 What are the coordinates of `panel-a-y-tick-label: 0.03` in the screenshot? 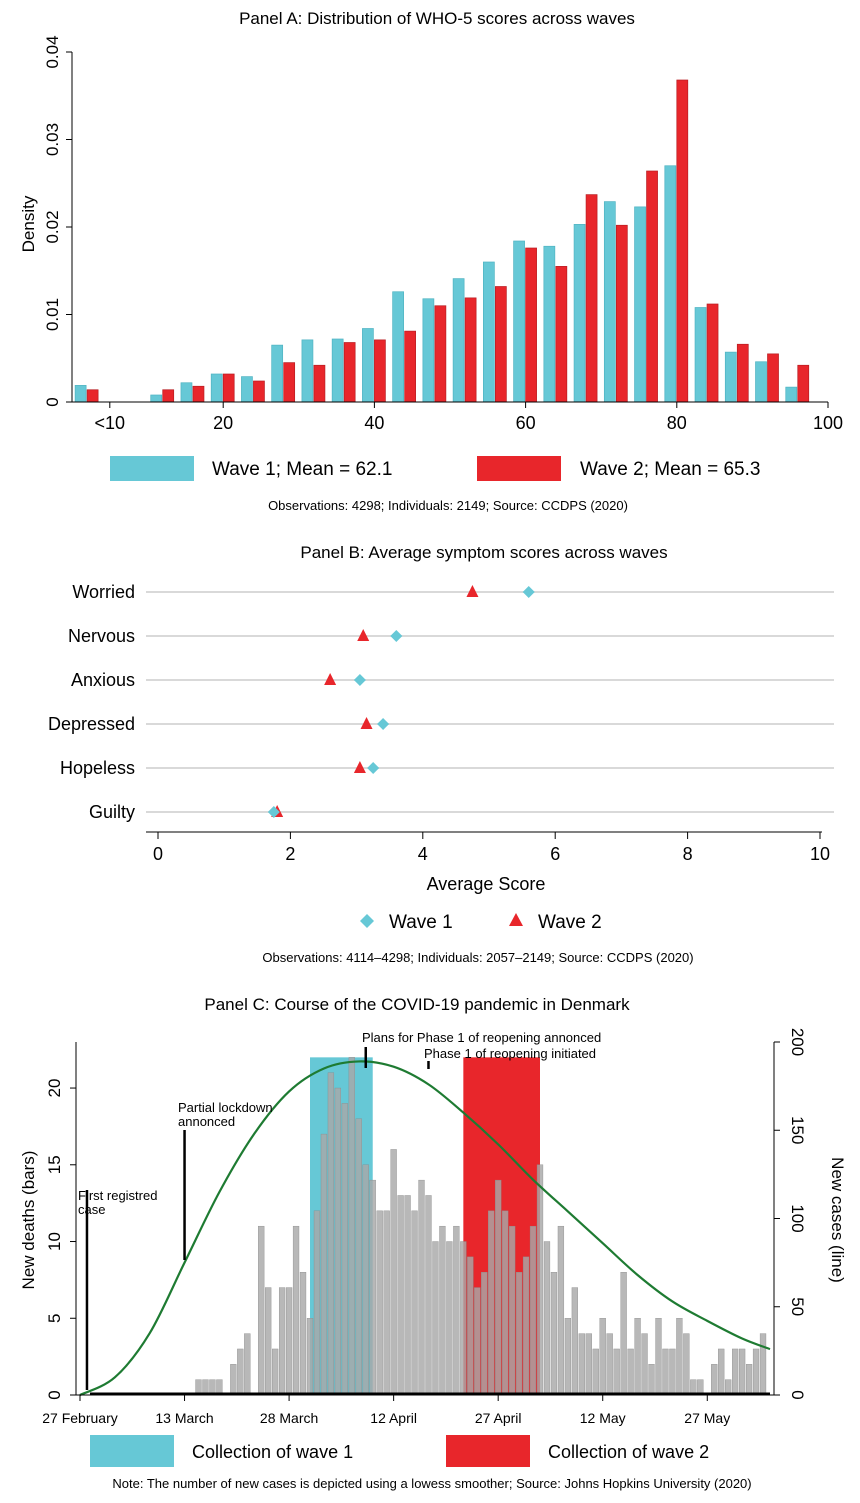 It's located at (52, 139).